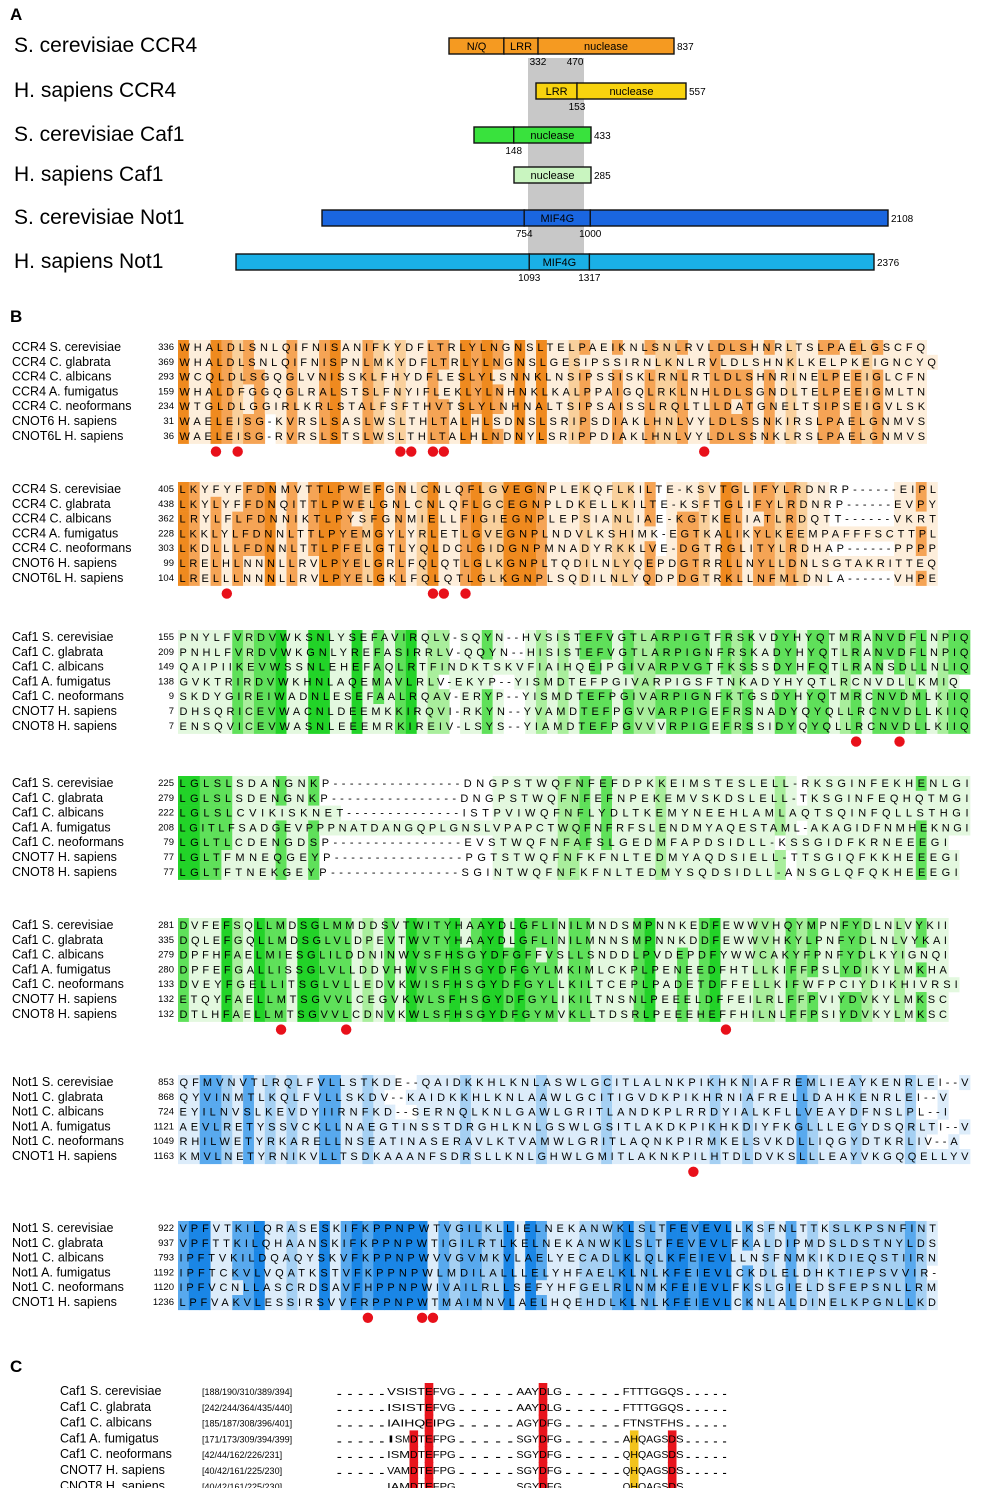 The width and height of the screenshot is (992, 1488). I want to click on sequence-name: Not1 S. cerevisiae, so click(62, 1082).